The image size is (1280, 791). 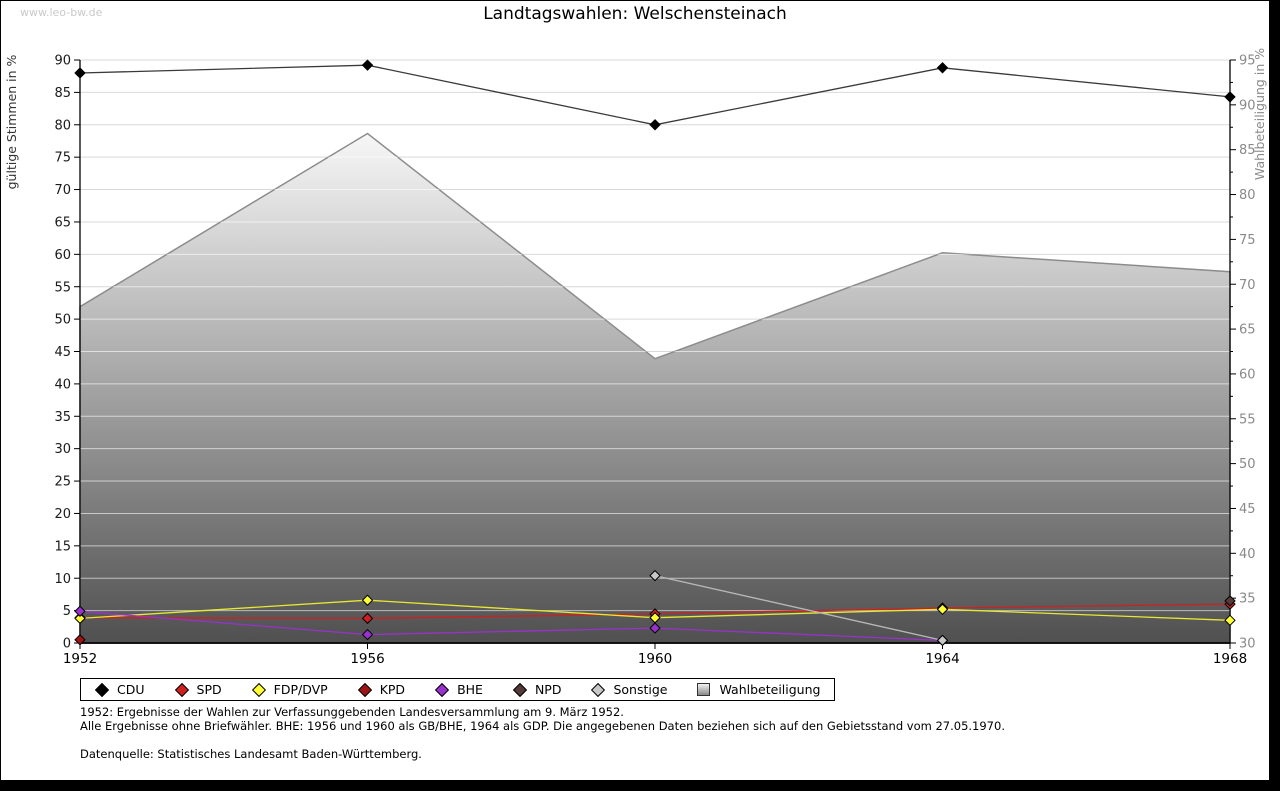 What do you see at coordinates (80, 618) in the screenshot?
I see `marker-FDP/DVP-1952` at bounding box center [80, 618].